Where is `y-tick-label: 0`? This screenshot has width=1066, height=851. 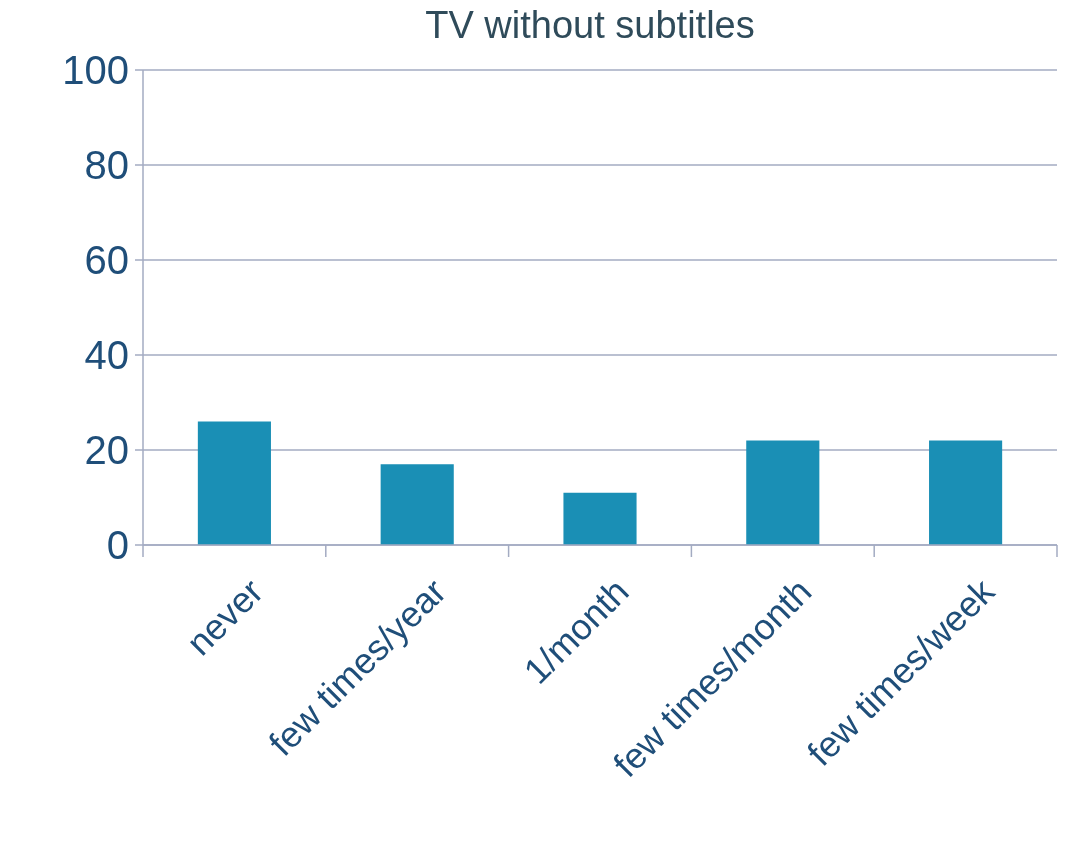 y-tick-label: 0 is located at coordinates (117, 545).